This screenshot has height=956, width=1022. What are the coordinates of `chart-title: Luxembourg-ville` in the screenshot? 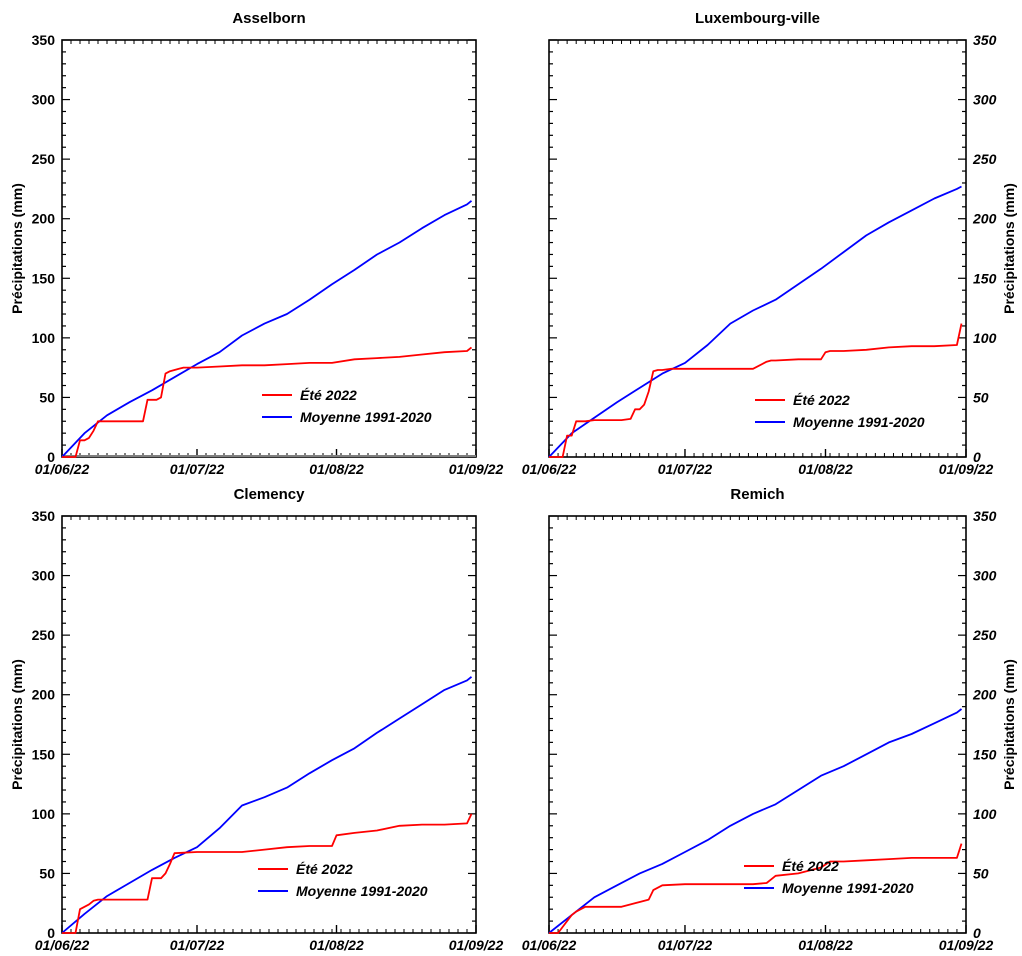 It's located at (757, 18).